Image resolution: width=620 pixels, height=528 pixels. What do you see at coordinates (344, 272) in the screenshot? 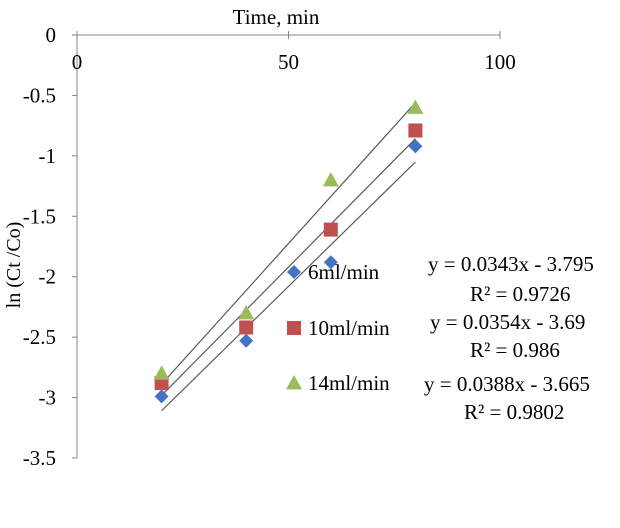
I see `legend-label: 6ml/min` at bounding box center [344, 272].